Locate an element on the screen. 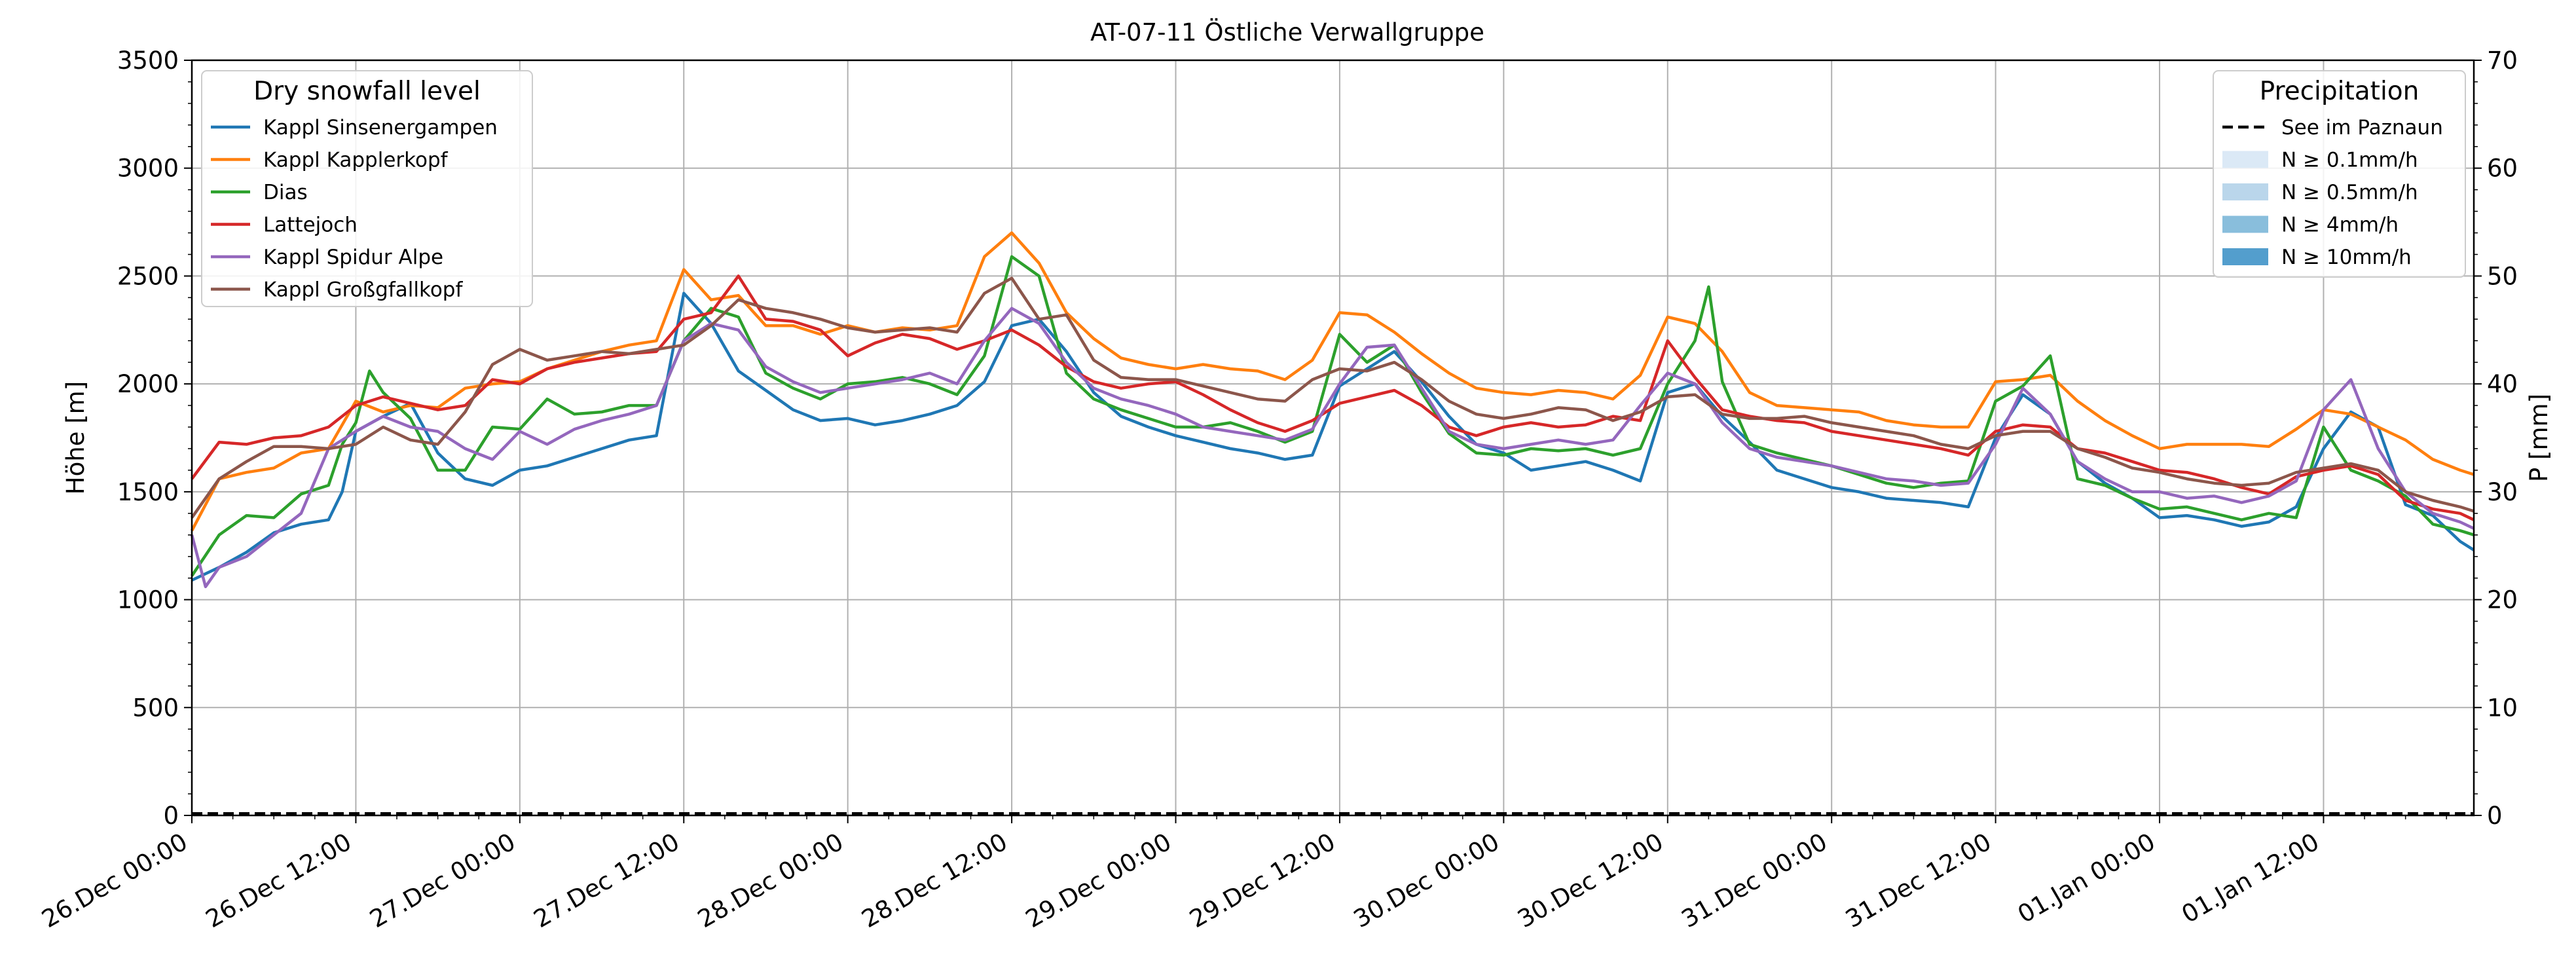 The width and height of the screenshot is (2576, 970). legend-label: Kappl Kapplerkopf is located at coordinates (356, 160).